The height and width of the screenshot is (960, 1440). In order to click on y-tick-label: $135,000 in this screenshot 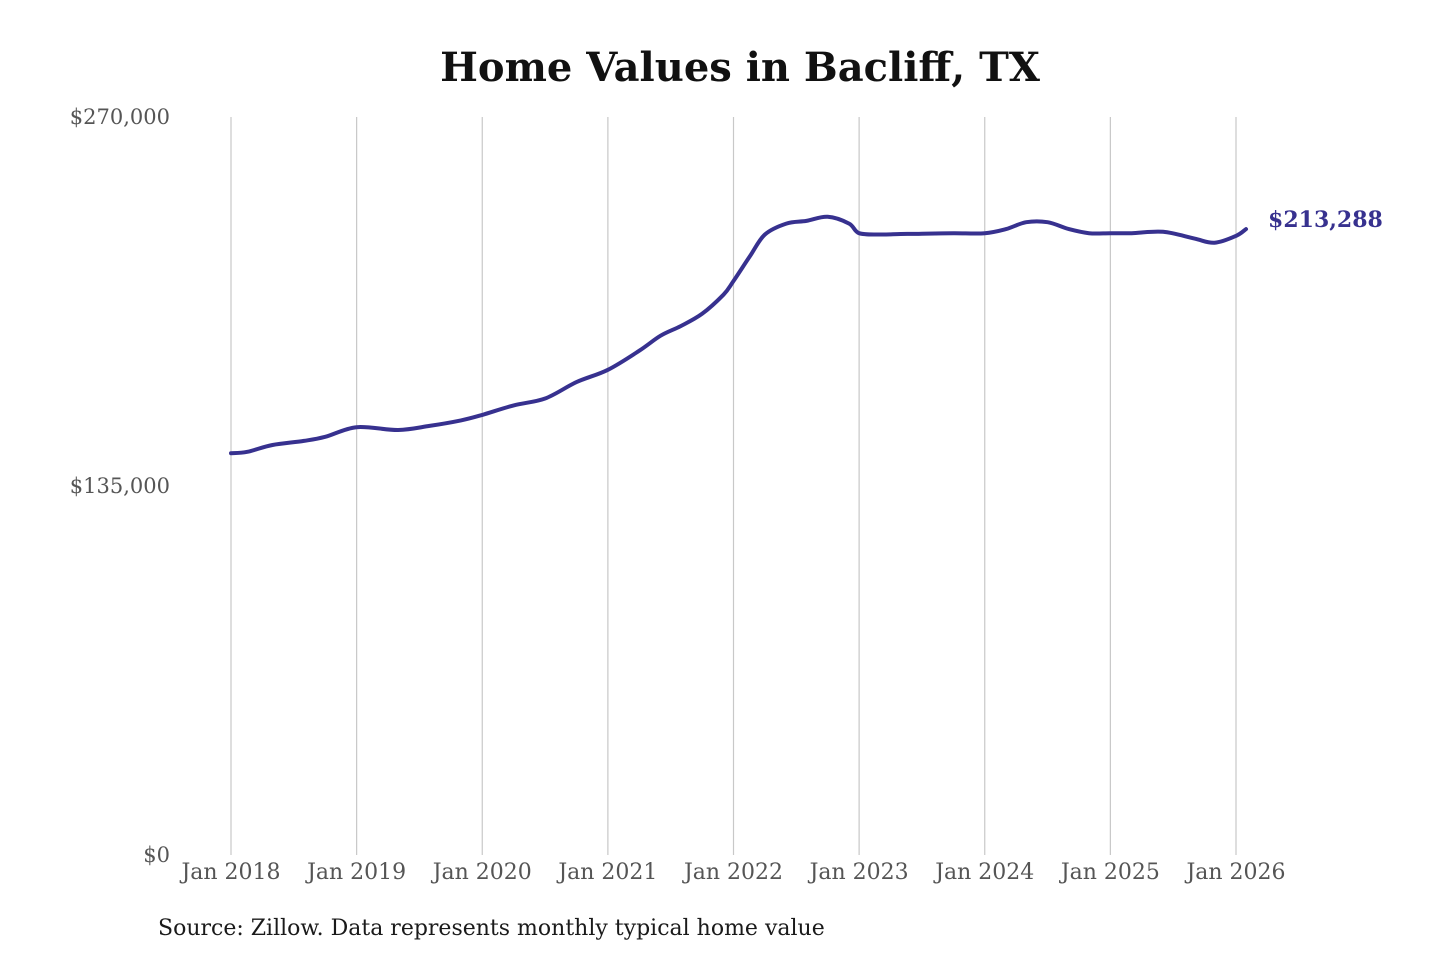, I will do `click(120, 486)`.